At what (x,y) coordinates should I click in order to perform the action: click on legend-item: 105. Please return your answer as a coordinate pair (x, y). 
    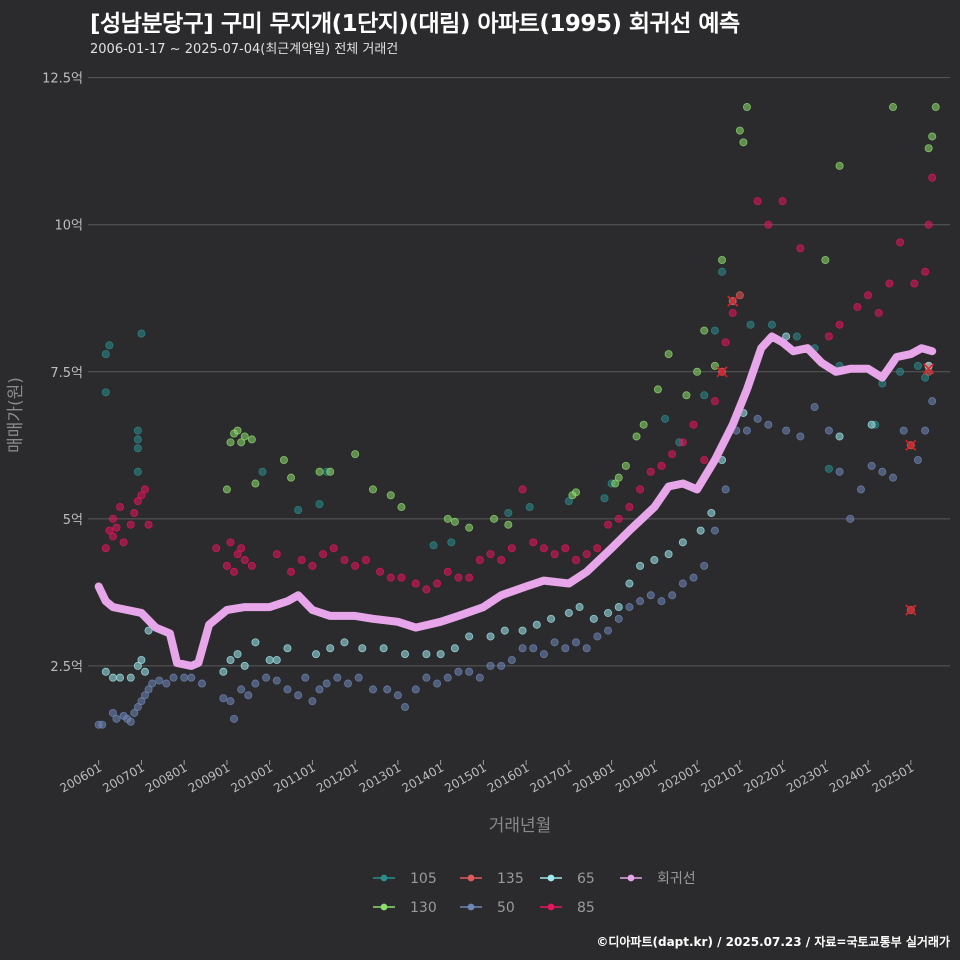
    Looking at the image, I should click on (405, 879).